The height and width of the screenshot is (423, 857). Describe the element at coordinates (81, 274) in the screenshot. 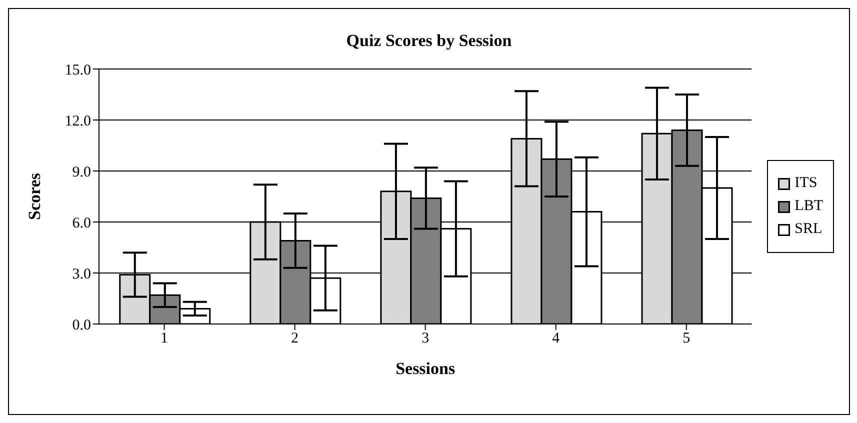

I see `y-tick-label: 3.0` at that location.